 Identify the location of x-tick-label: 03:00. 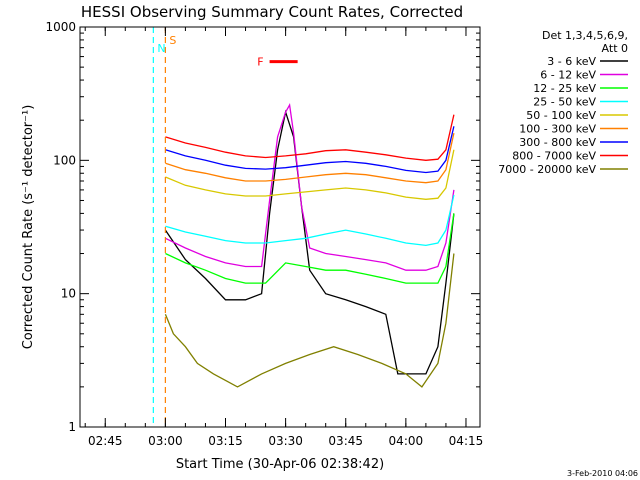
(165, 441).